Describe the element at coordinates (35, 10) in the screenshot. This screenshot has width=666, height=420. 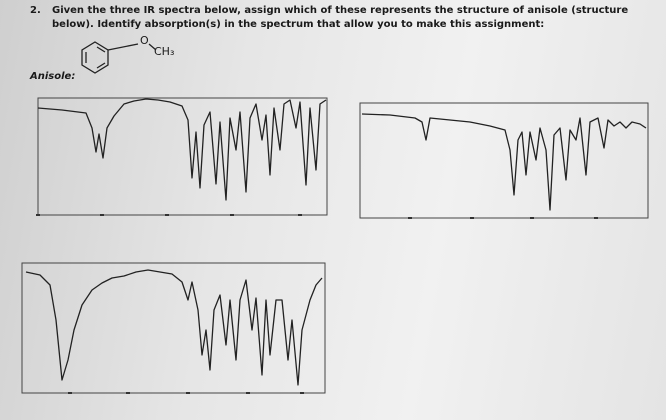
I see `question-number: 2.` at that location.